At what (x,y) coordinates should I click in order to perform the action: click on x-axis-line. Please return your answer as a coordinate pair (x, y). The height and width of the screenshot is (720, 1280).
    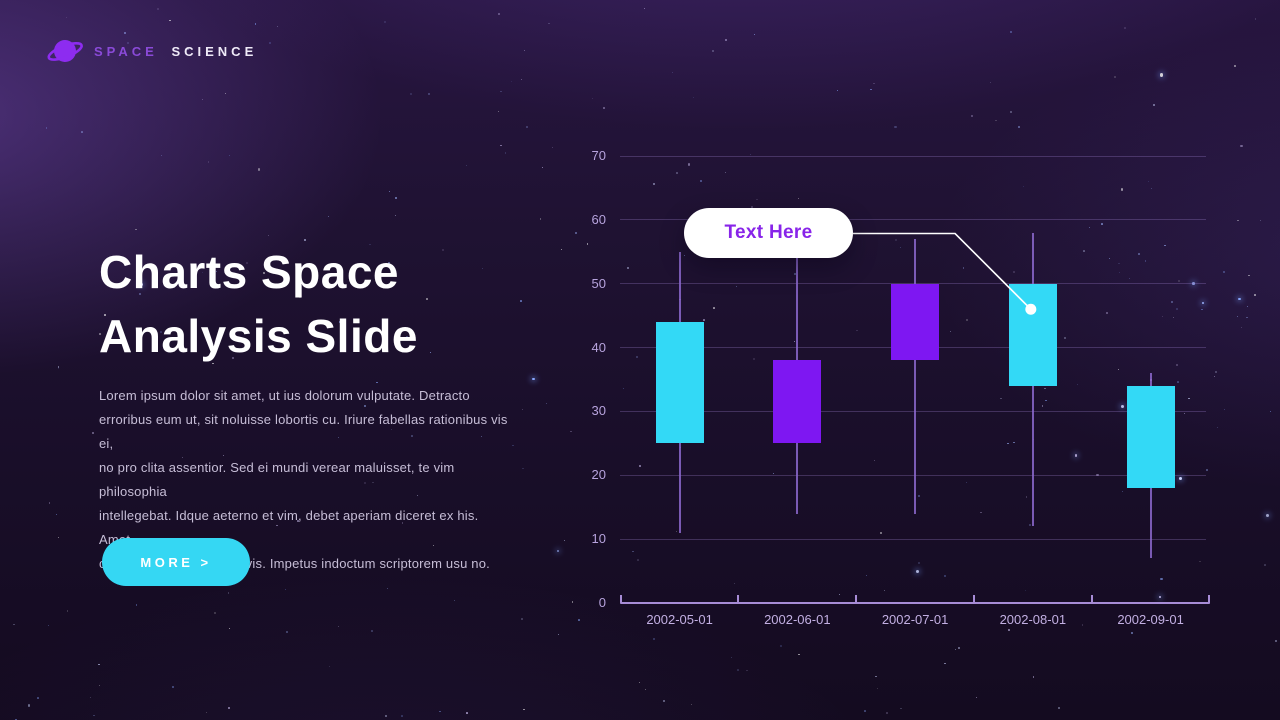
    Looking at the image, I should click on (915, 602).